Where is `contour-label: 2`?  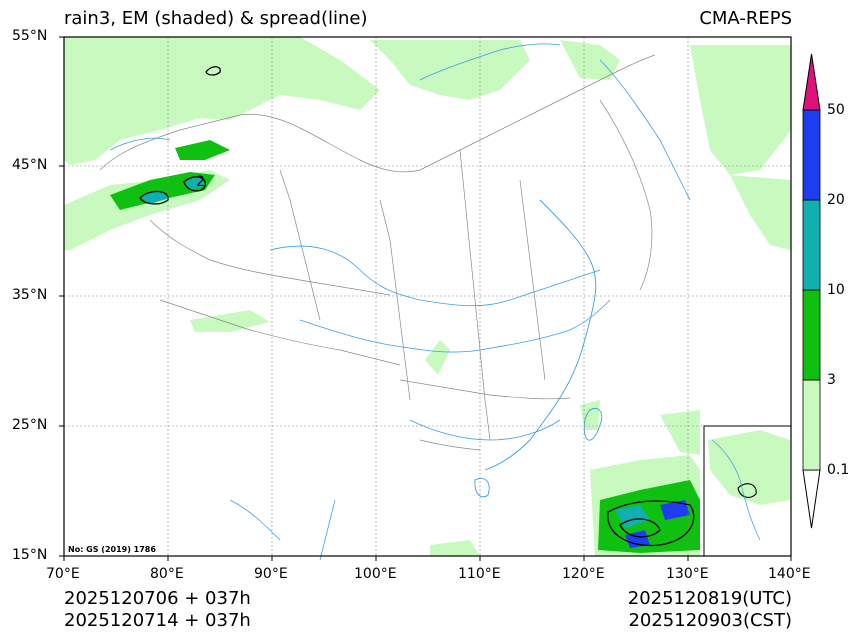 contour-label: 2 is located at coordinates (200, 182).